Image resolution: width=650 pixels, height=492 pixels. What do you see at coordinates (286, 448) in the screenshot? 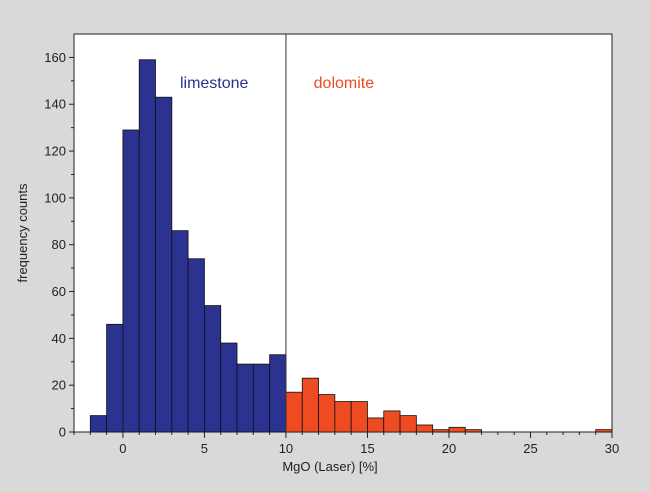
I see `x-tick-label: 10` at bounding box center [286, 448].